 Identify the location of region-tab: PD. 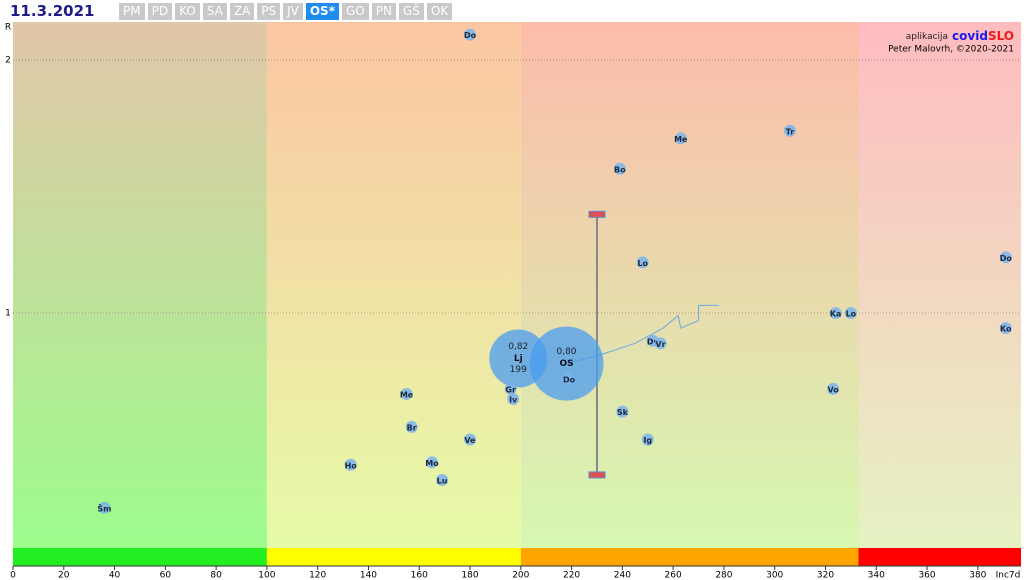
(160, 11).